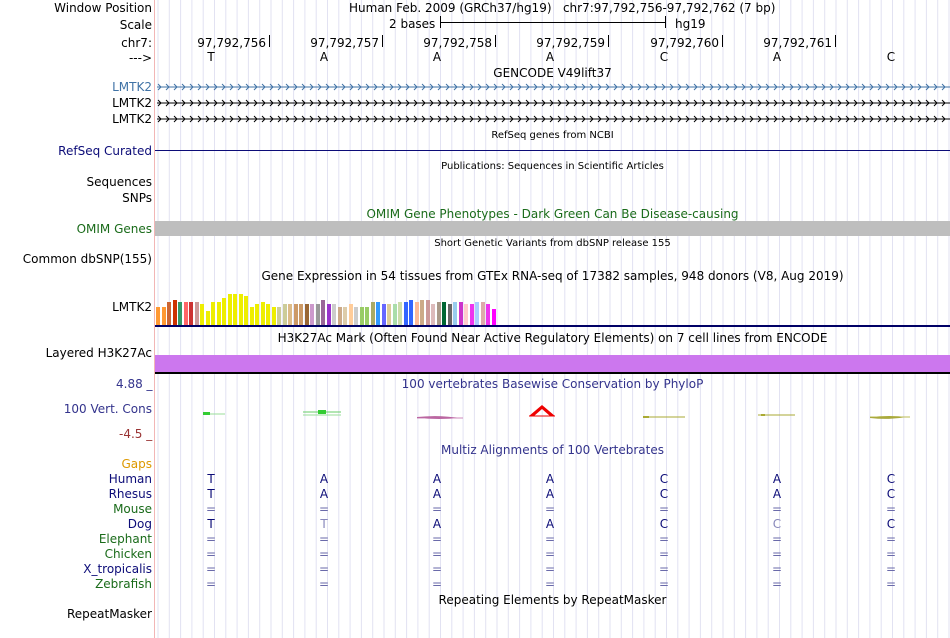 This screenshot has height=638, width=950. What do you see at coordinates (119, 182) in the screenshot?
I see `publications-sequences-label: Sequences` at bounding box center [119, 182].